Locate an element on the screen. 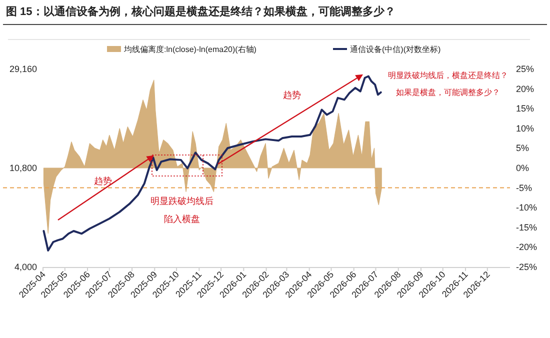  y2-tick-label: 25% is located at coordinates (525, 69).